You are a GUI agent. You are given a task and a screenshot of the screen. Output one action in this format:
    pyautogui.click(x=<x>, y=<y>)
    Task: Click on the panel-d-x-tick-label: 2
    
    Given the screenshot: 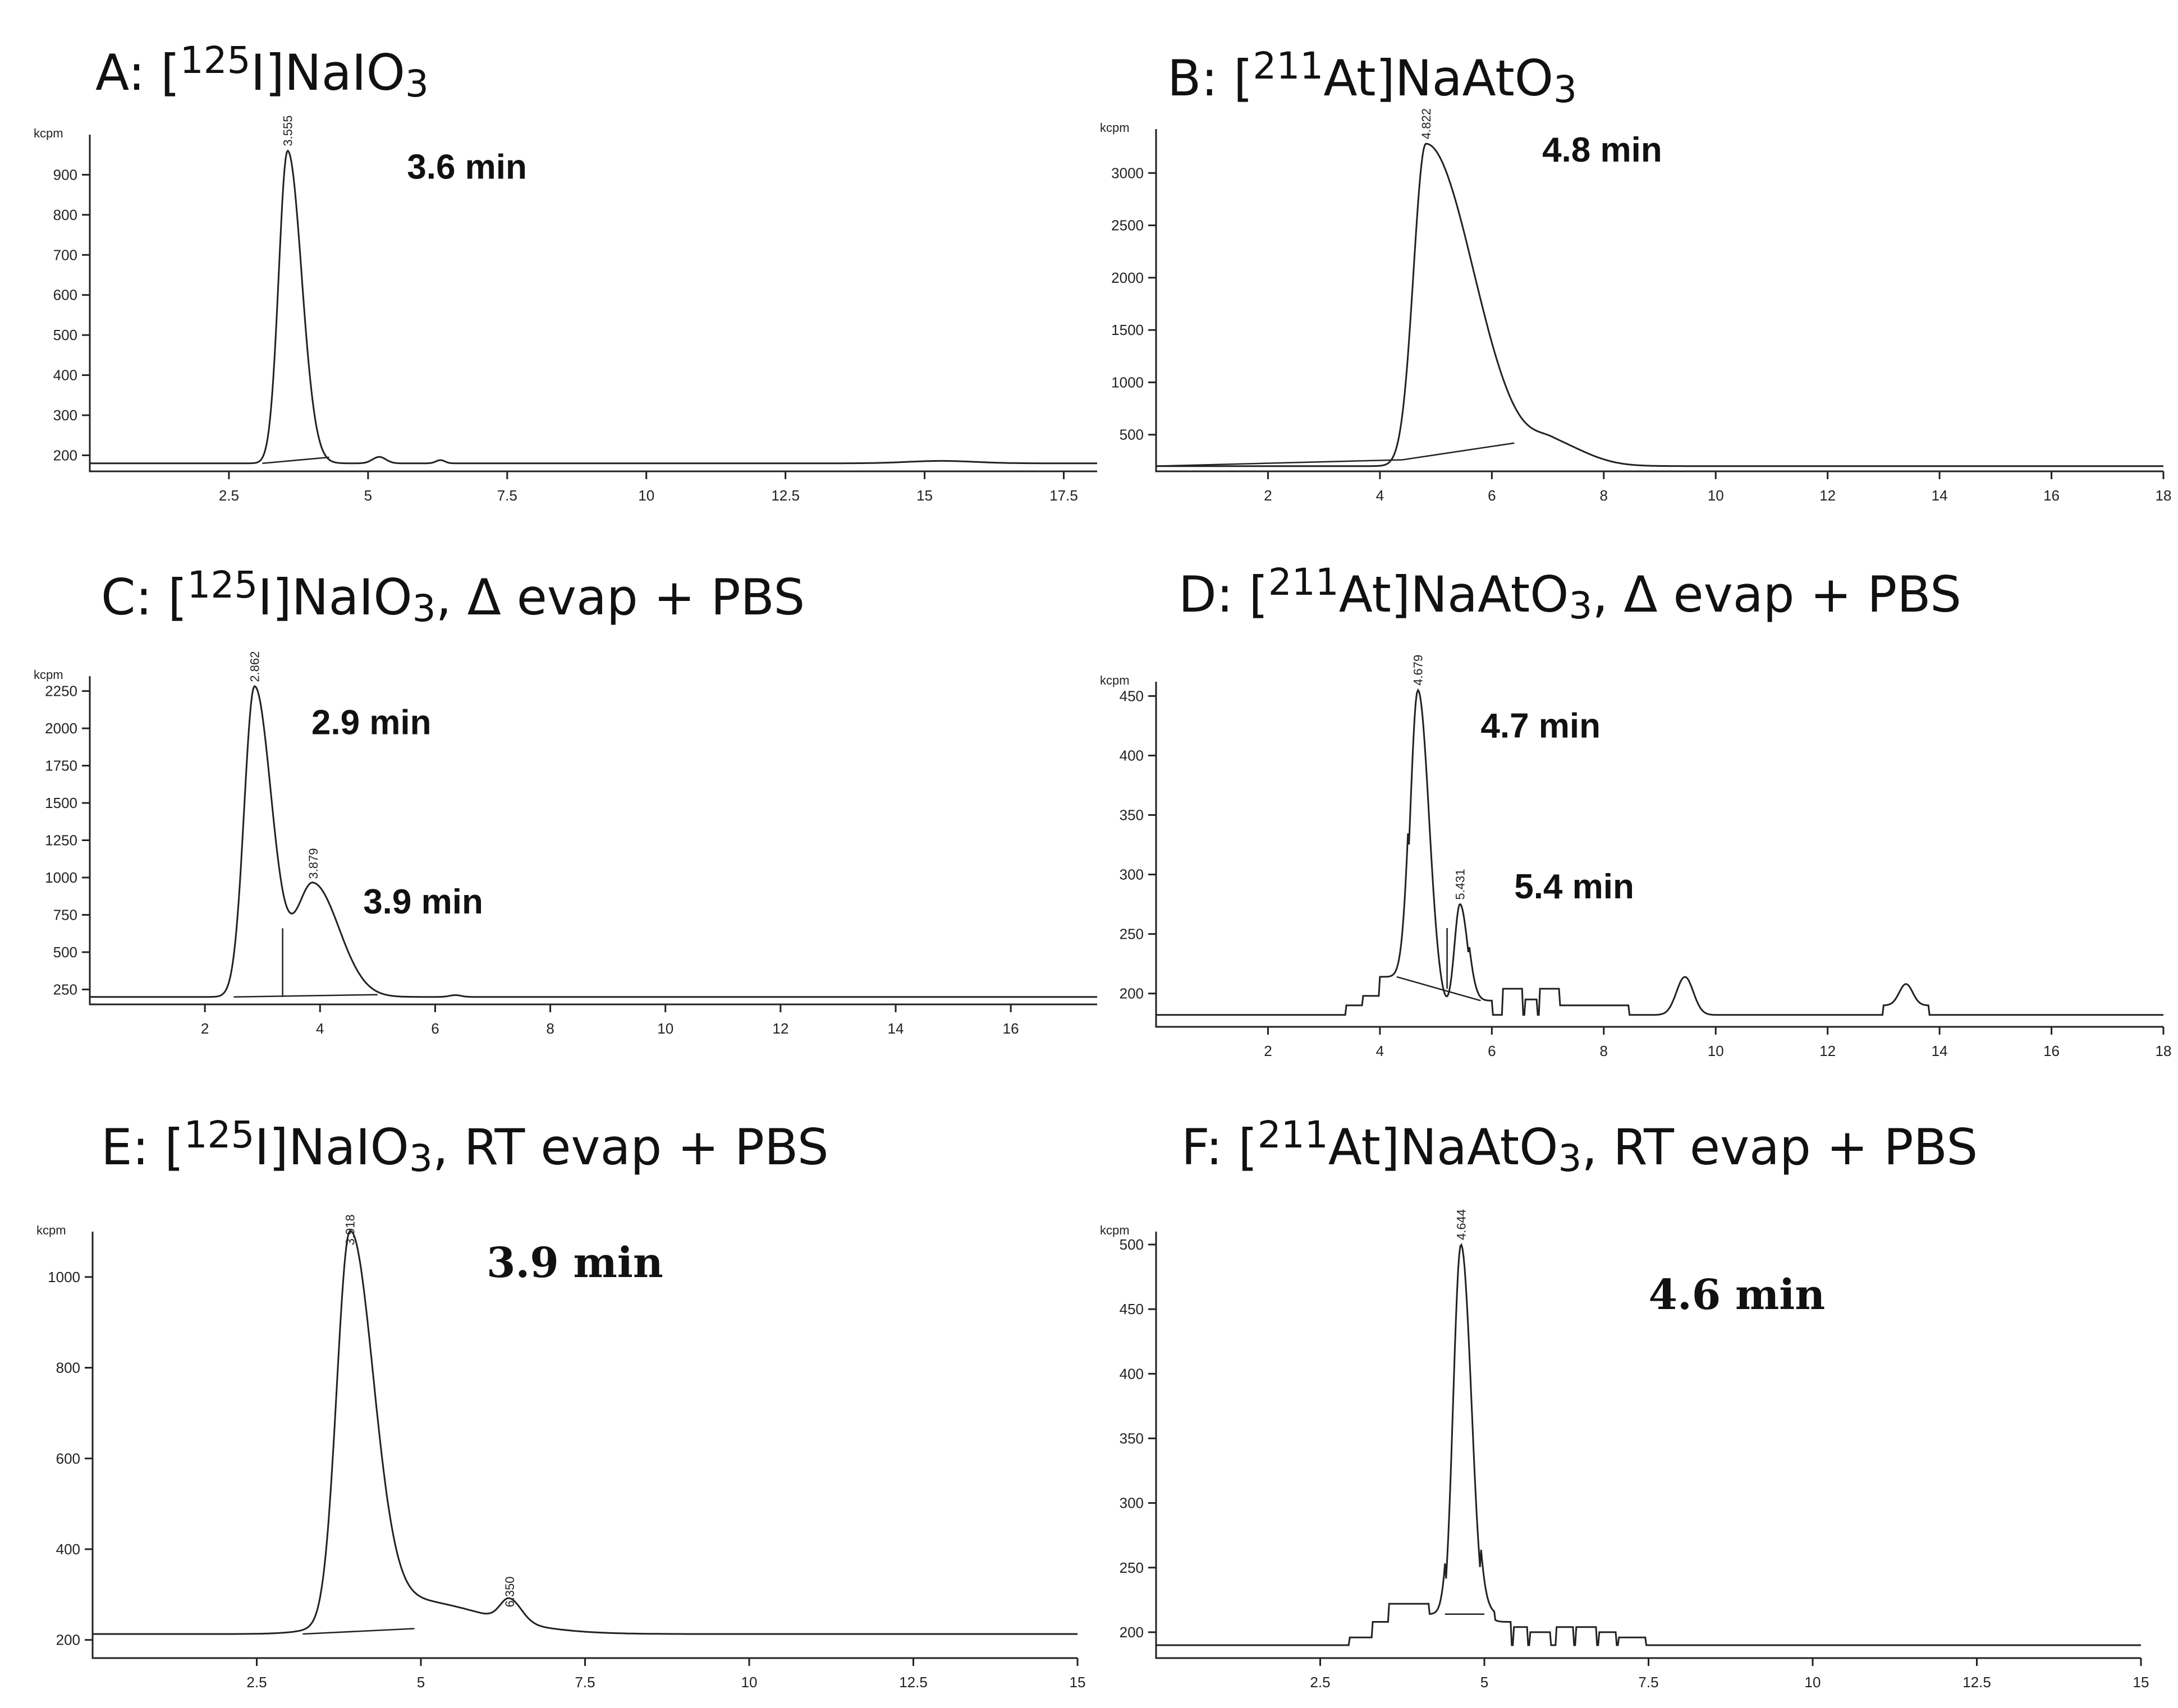 What is the action you would take?
    pyautogui.click(x=1268, y=1051)
    